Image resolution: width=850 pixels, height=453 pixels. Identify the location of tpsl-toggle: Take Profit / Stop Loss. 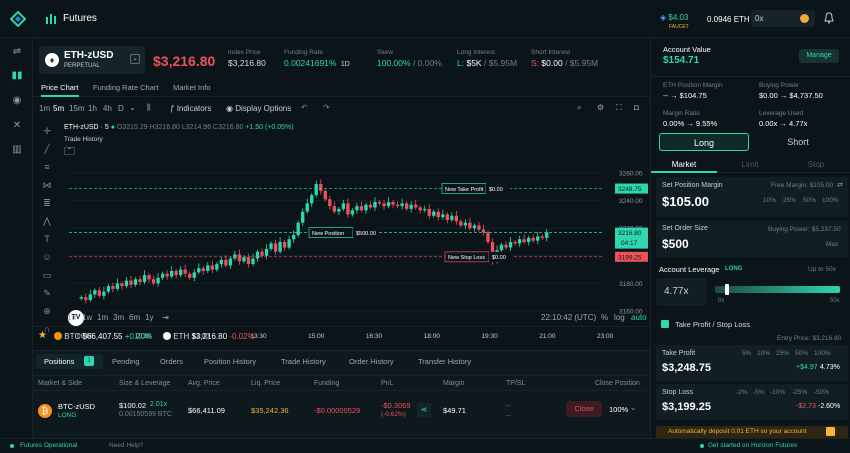
(754, 325).